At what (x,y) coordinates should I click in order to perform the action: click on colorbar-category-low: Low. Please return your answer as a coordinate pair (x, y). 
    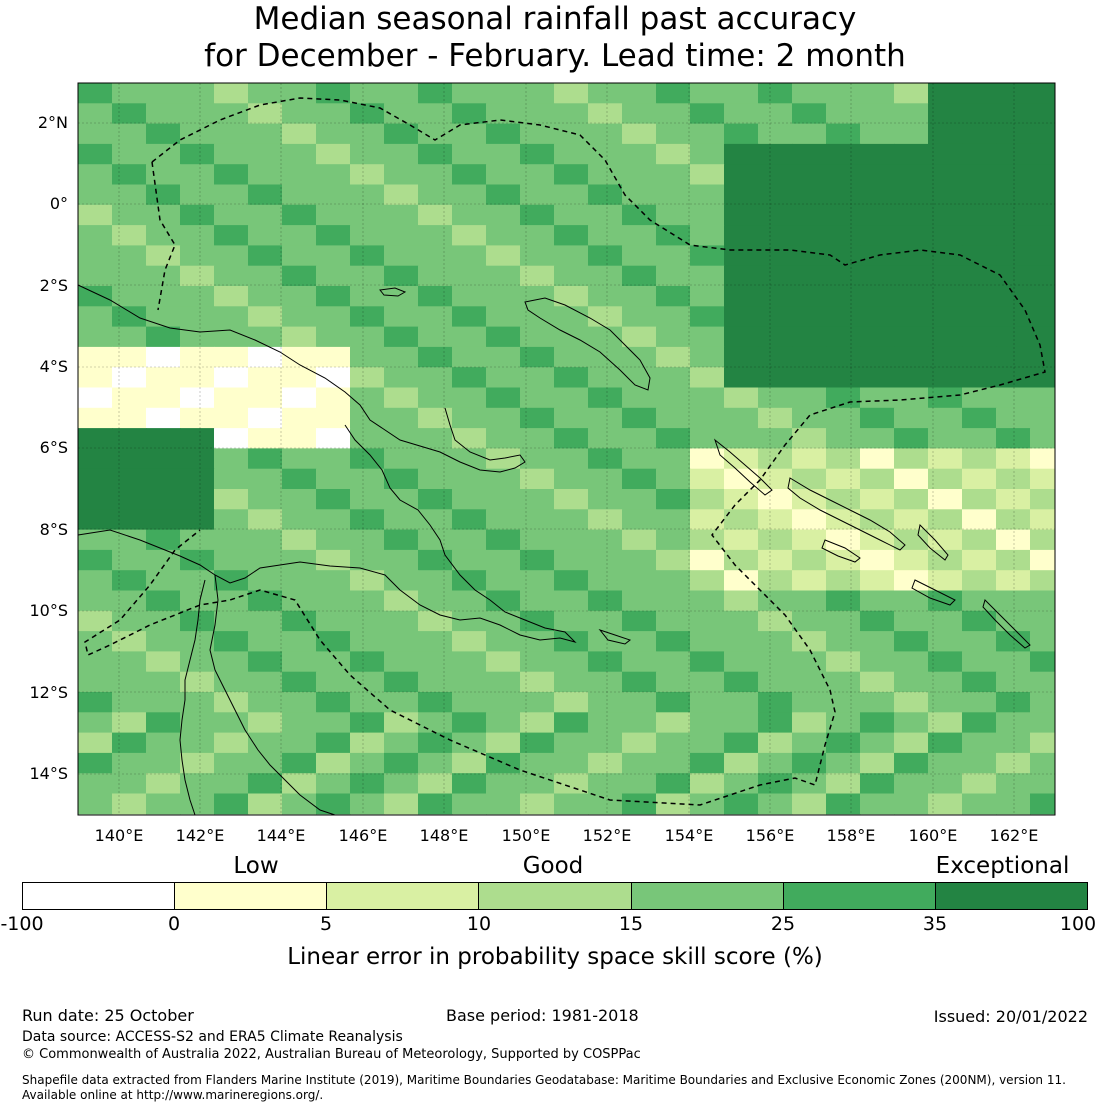
    Looking at the image, I should click on (256, 866).